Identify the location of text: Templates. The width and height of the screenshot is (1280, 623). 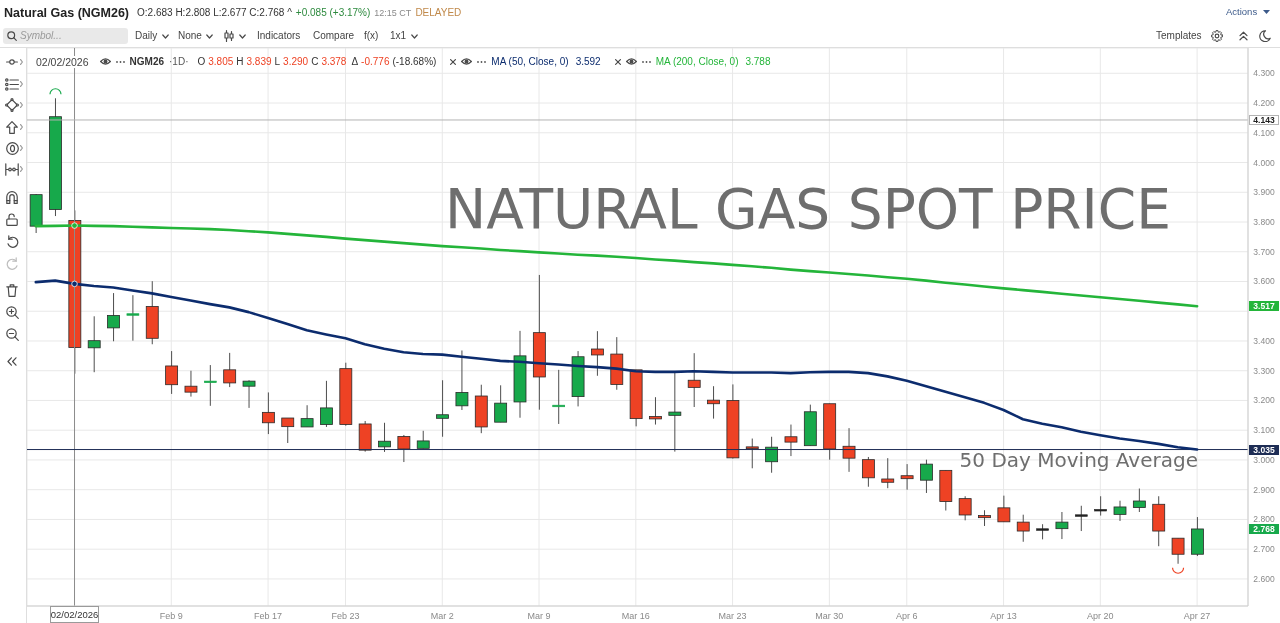
(1179, 36).